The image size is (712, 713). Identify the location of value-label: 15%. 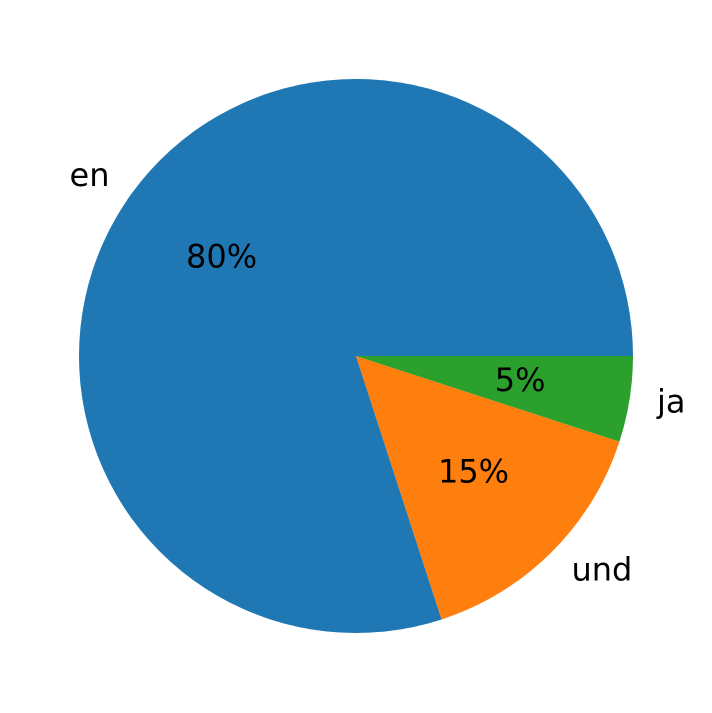
(473, 472).